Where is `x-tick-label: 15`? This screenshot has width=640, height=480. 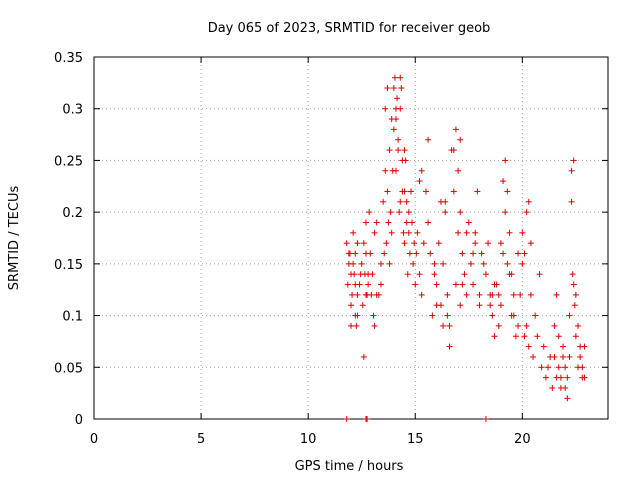 x-tick-label: 15 is located at coordinates (415, 439).